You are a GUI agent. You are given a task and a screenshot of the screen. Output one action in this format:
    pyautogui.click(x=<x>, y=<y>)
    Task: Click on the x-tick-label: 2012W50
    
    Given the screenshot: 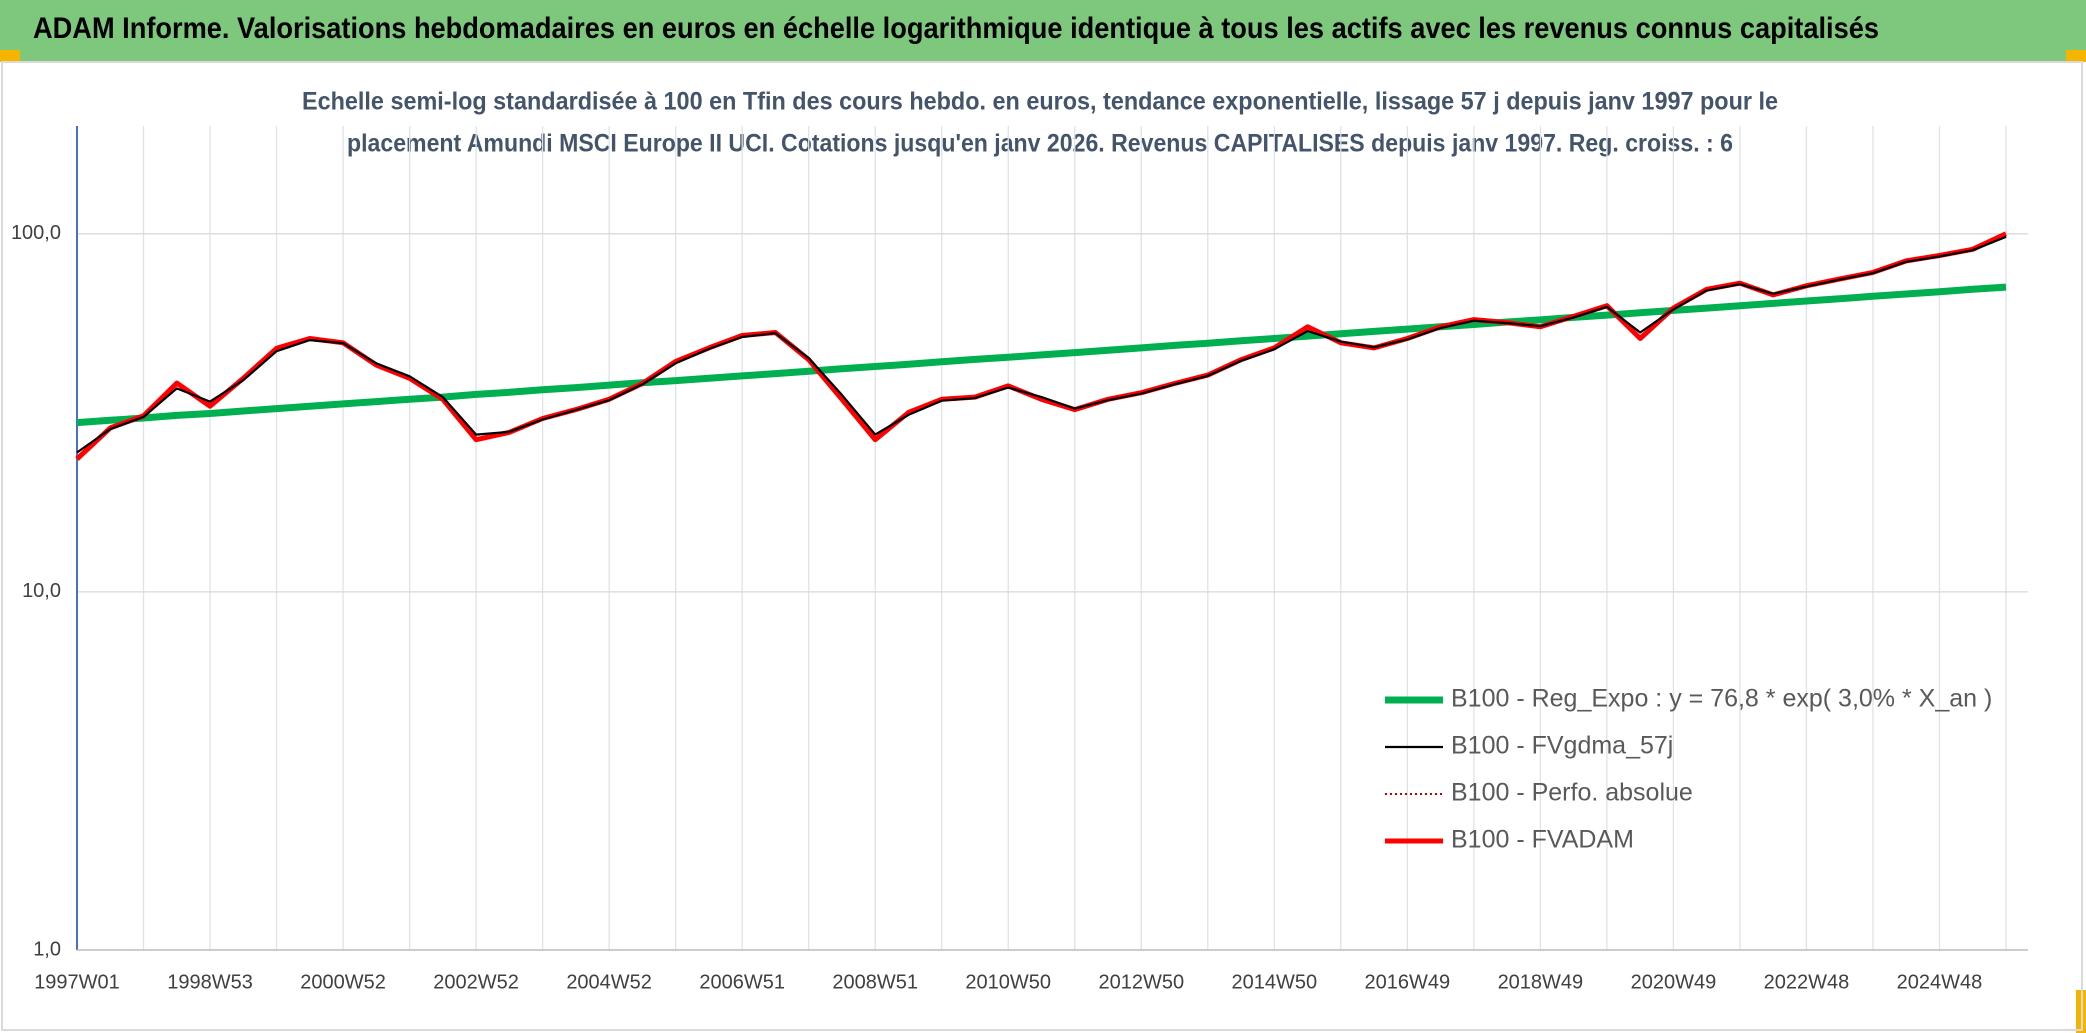 What is the action you would take?
    pyautogui.click(x=1141, y=982)
    